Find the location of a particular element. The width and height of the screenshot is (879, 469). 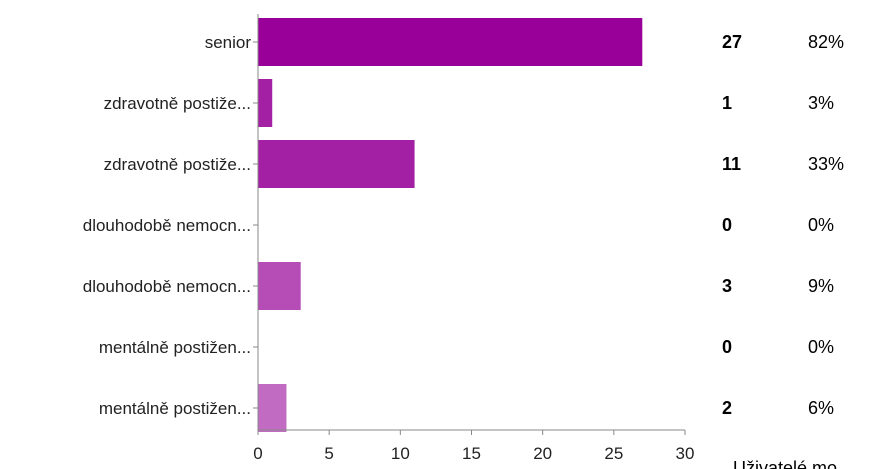

x-tick-label: 25 is located at coordinates (613, 453).